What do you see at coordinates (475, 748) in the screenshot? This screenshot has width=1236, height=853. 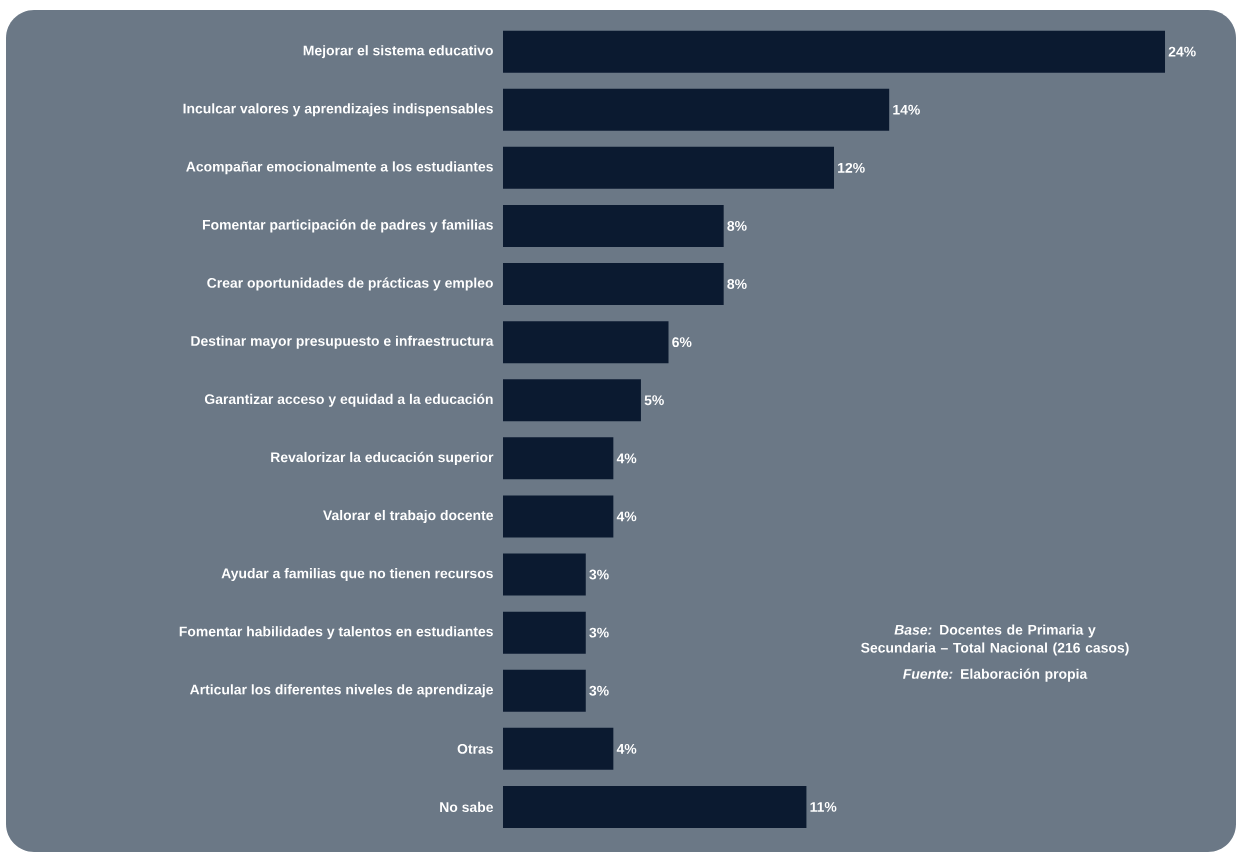 I see `y-tick-label: Otras` at bounding box center [475, 748].